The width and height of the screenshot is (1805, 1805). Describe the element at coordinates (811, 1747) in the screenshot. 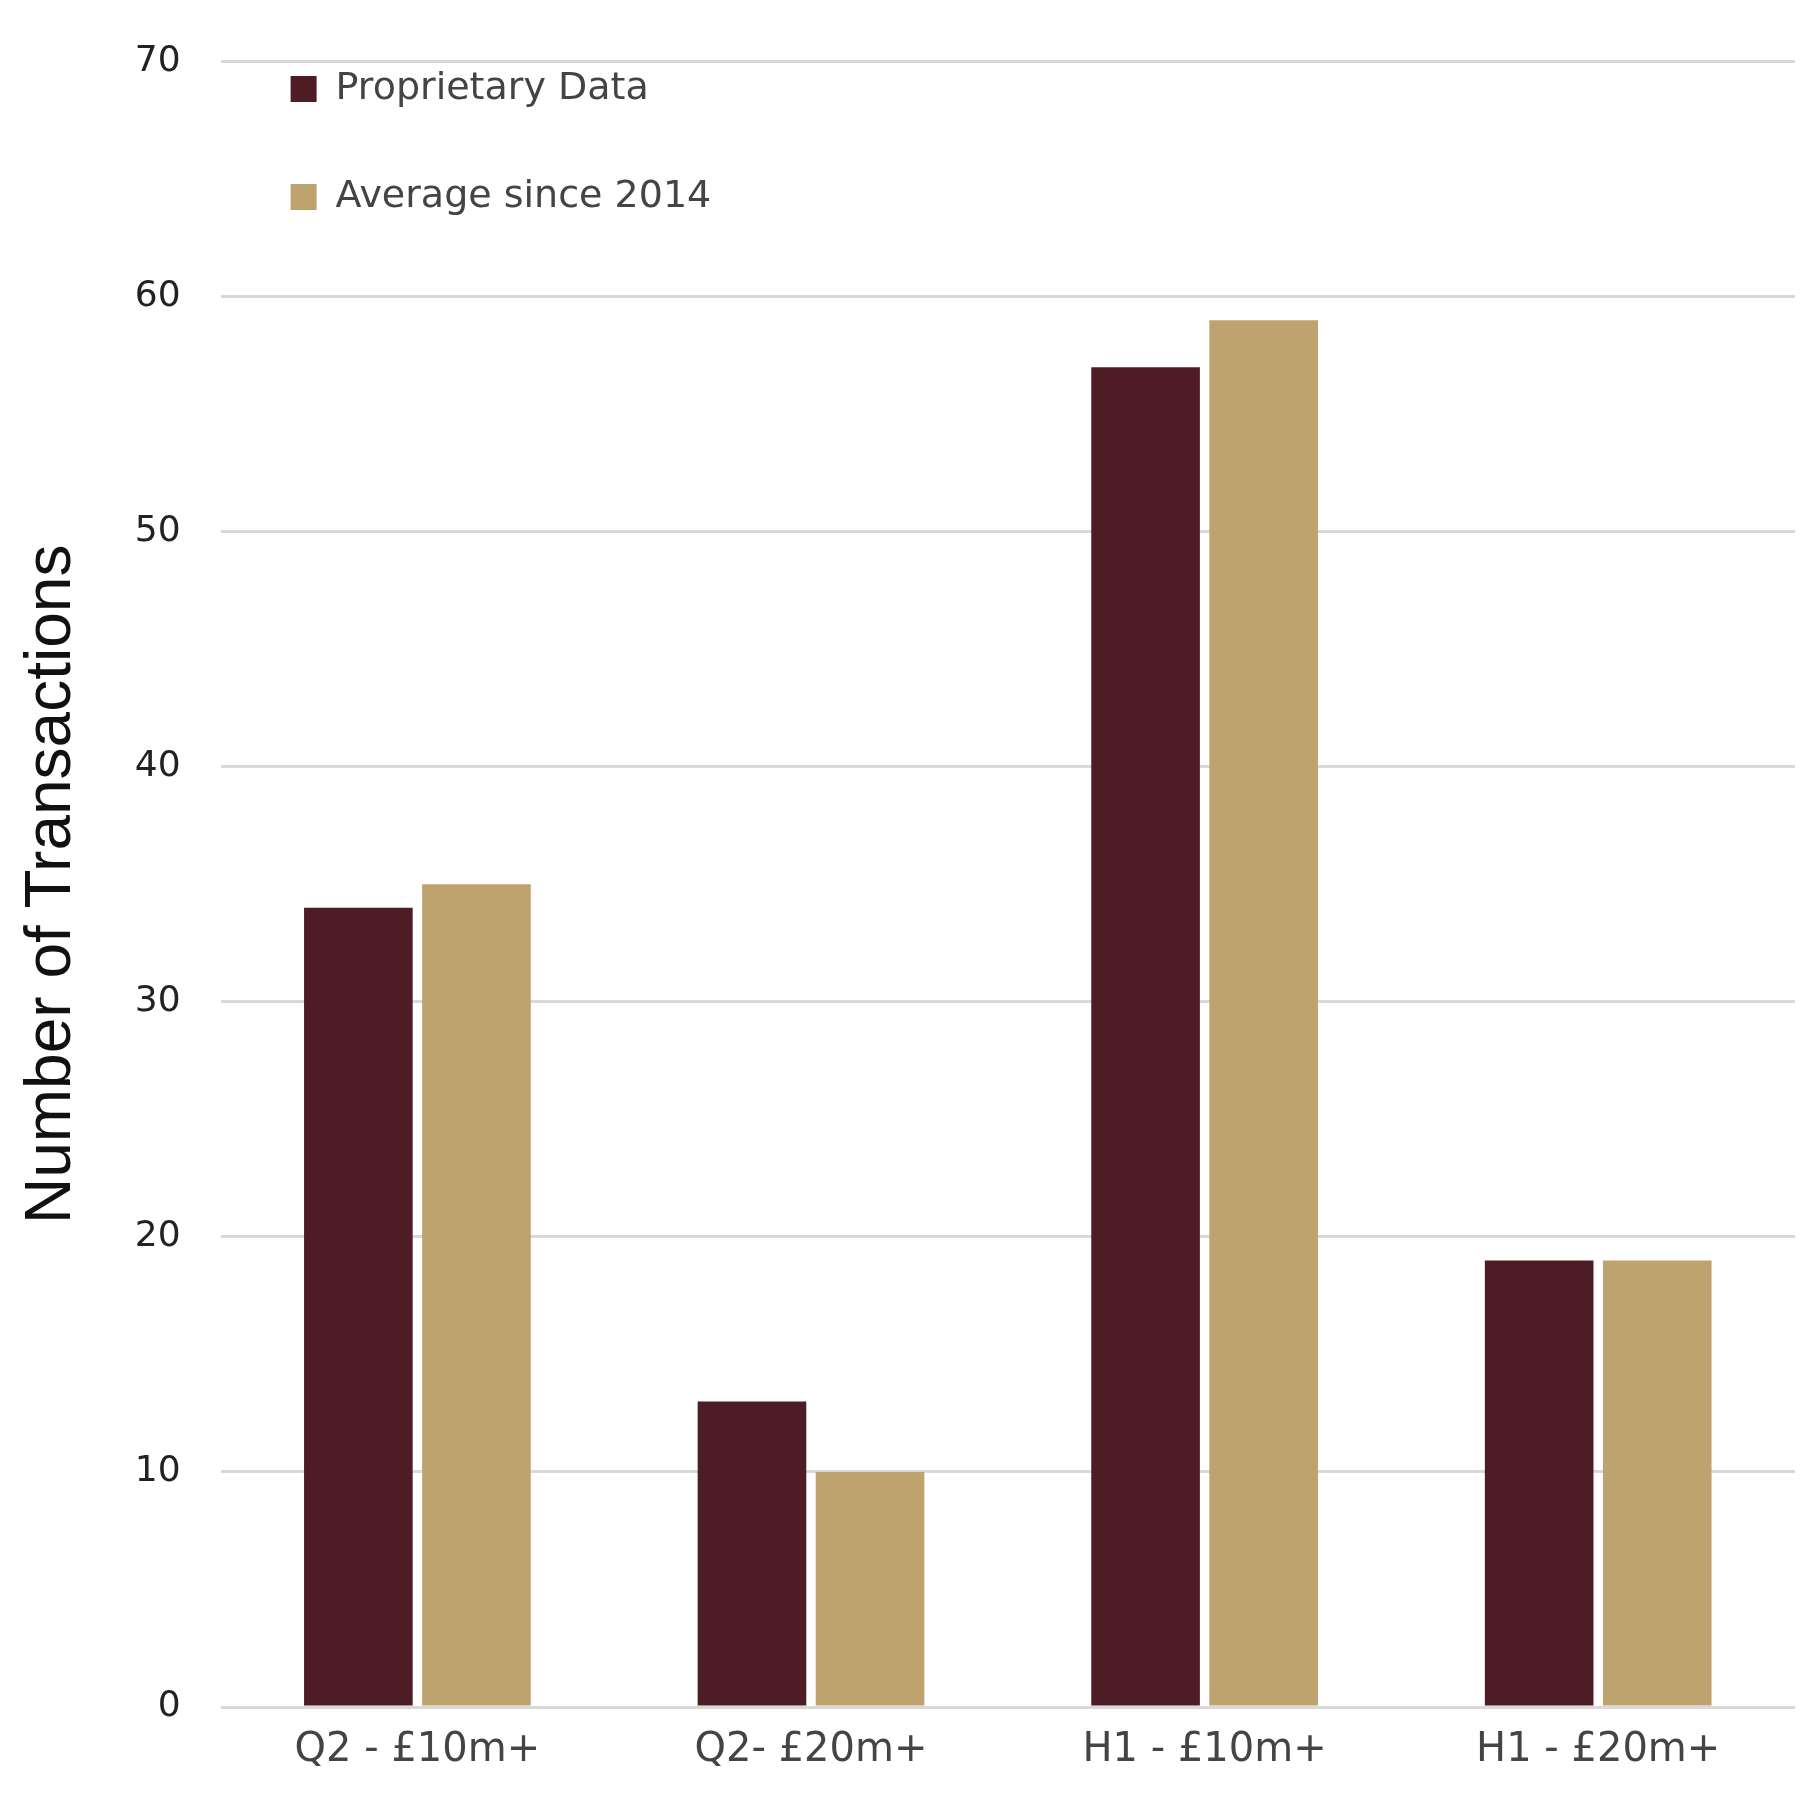

I see `x-tick-label: Q2- £20m+` at that location.